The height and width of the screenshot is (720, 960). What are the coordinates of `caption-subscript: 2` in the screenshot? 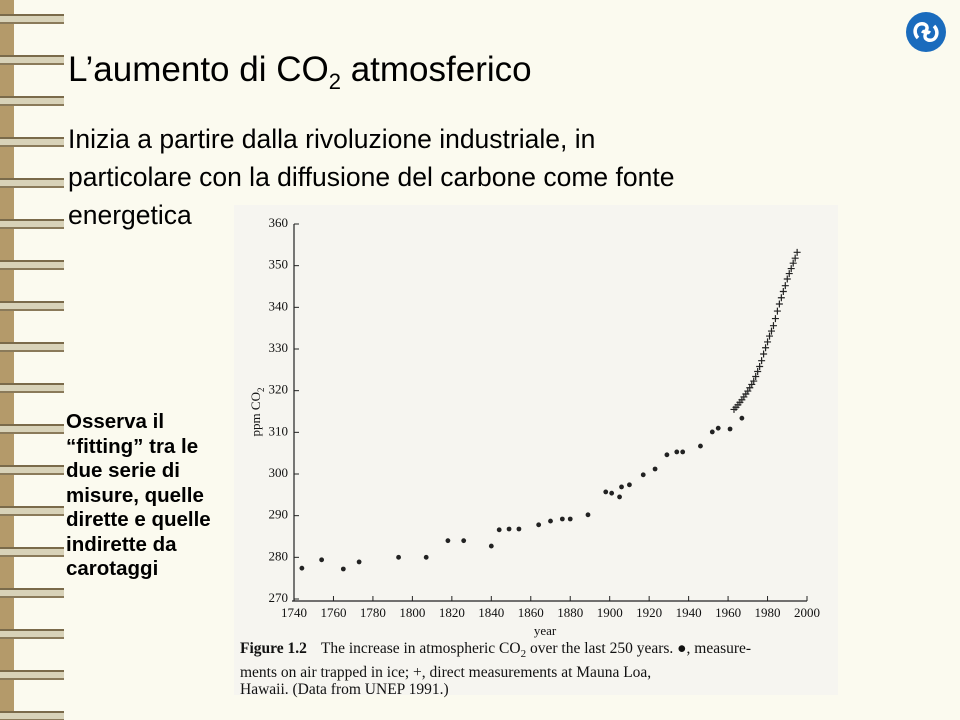 It's located at (523, 654).